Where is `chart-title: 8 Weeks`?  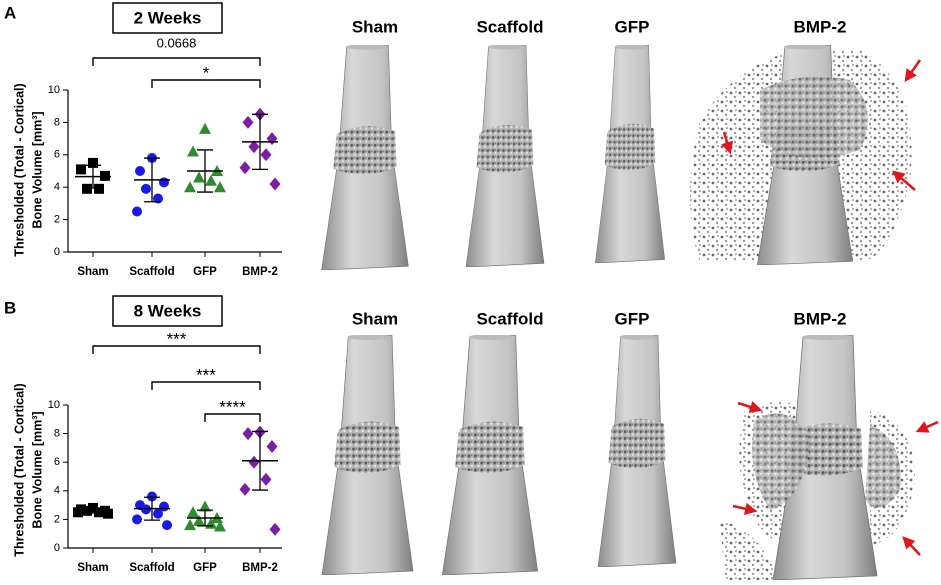
chart-title: 8 Weeks is located at coordinates (168, 310).